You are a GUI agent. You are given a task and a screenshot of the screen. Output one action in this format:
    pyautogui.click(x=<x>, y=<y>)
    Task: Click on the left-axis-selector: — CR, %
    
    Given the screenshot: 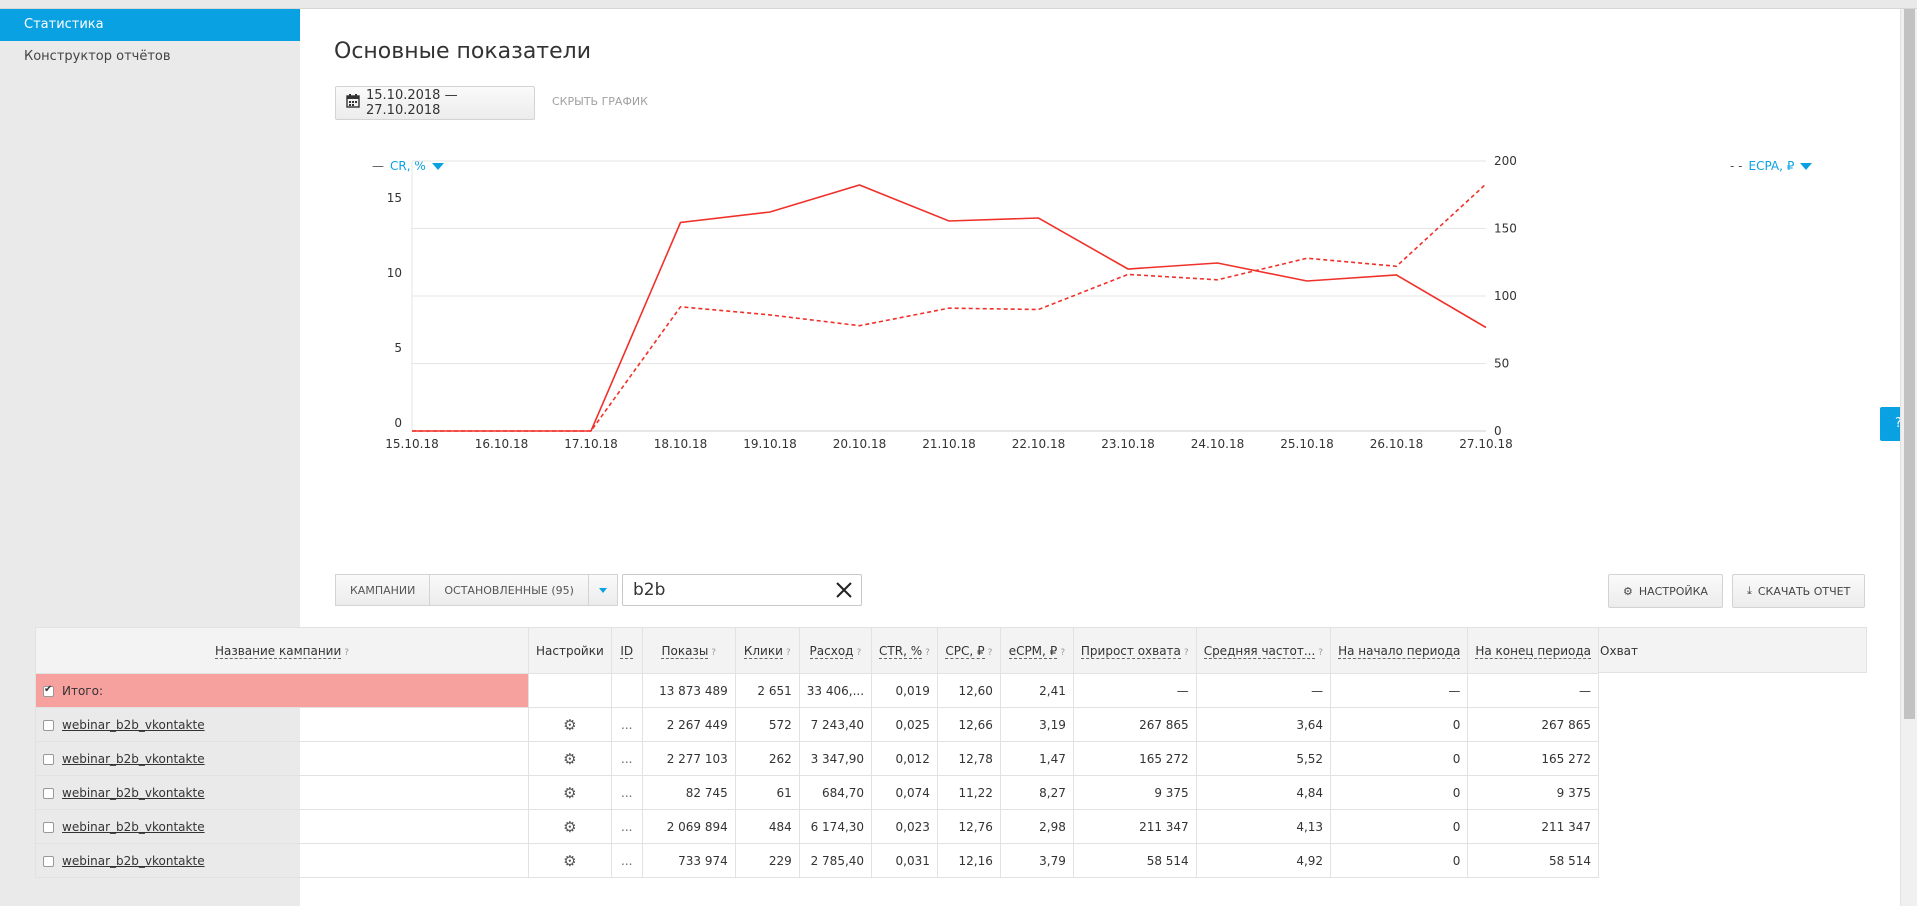 What is the action you would take?
    pyautogui.click(x=408, y=166)
    